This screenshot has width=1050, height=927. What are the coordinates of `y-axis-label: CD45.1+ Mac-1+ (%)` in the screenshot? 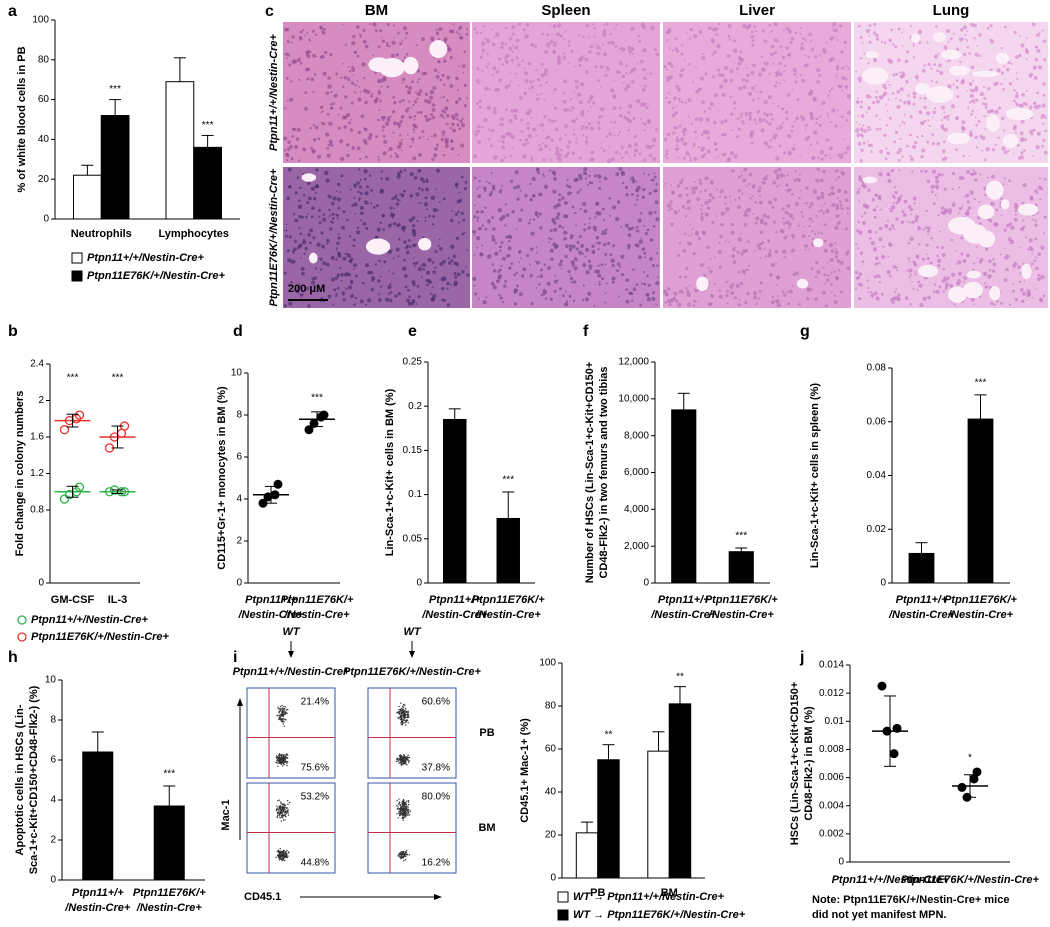 It's located at (525, 770).